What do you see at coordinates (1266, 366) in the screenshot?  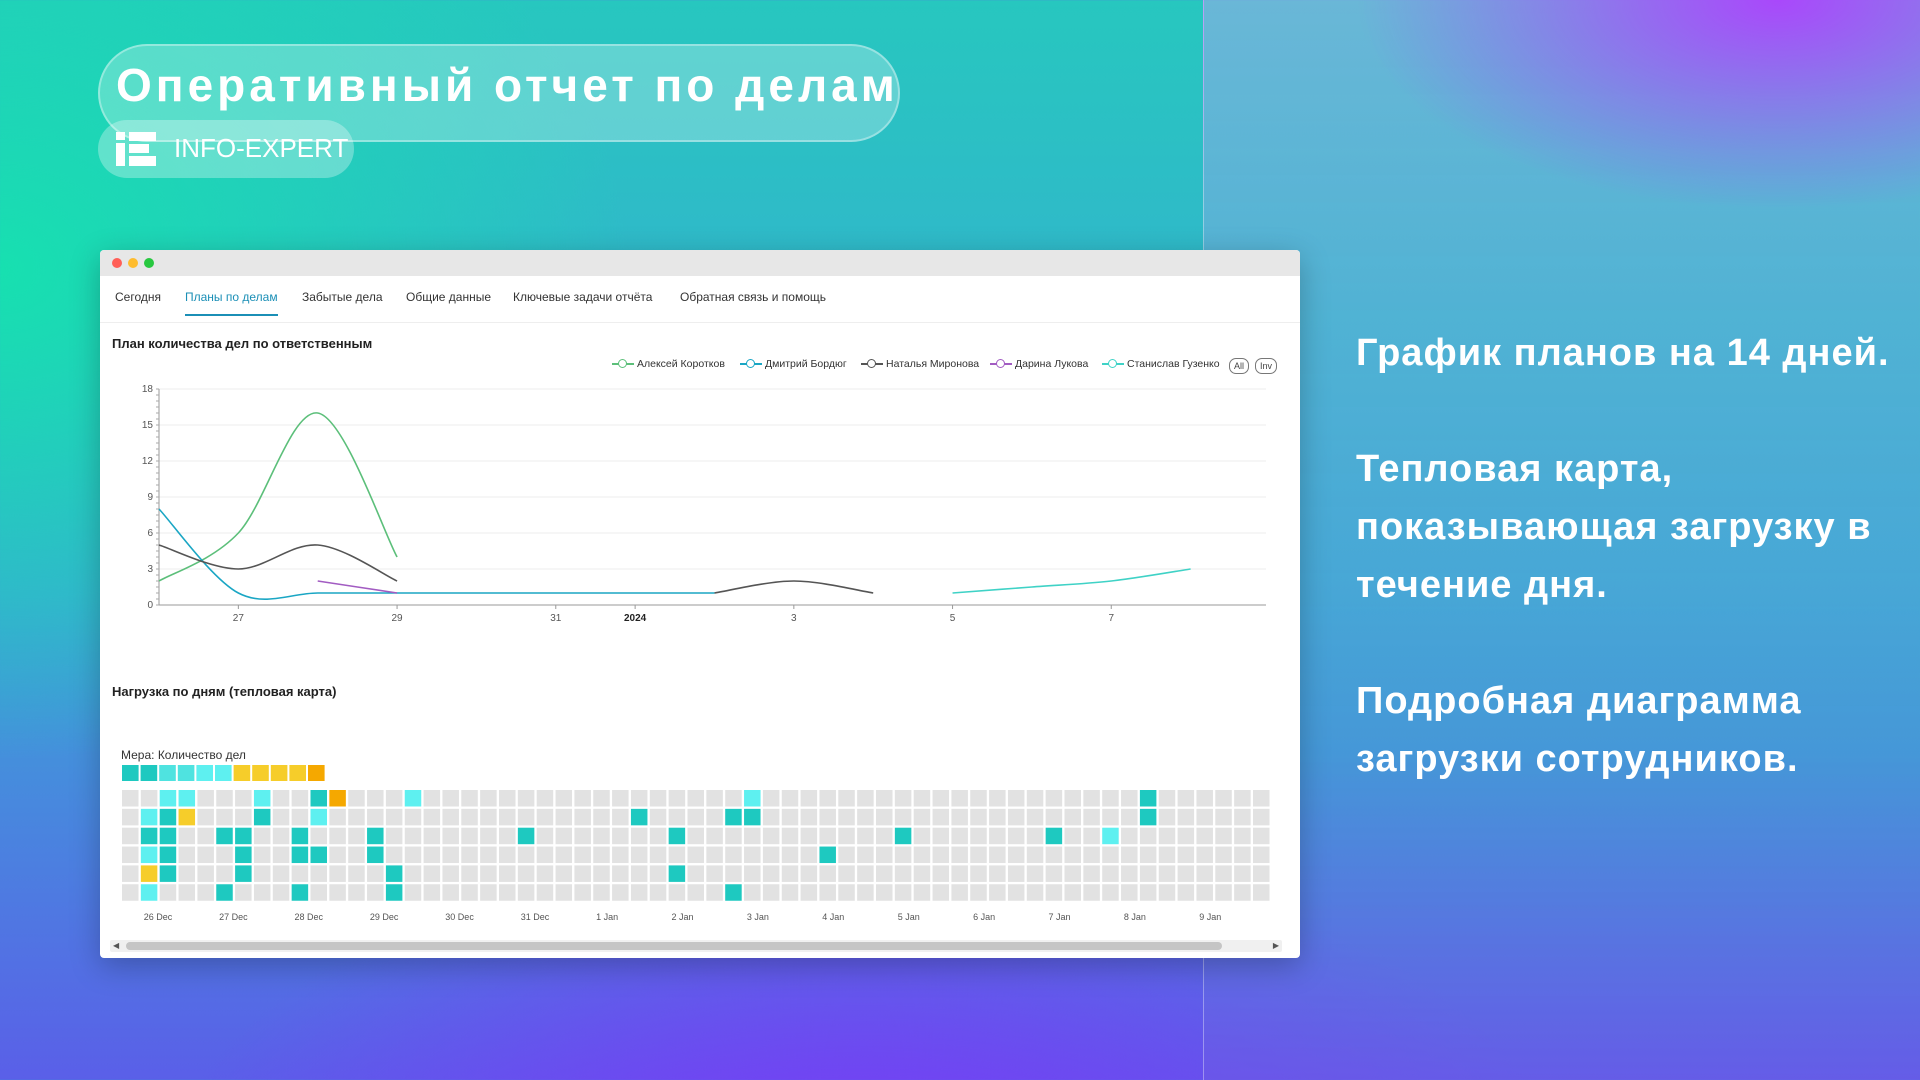 I see `legend-invert-button: Inv` at bounding box center [1266, 366].